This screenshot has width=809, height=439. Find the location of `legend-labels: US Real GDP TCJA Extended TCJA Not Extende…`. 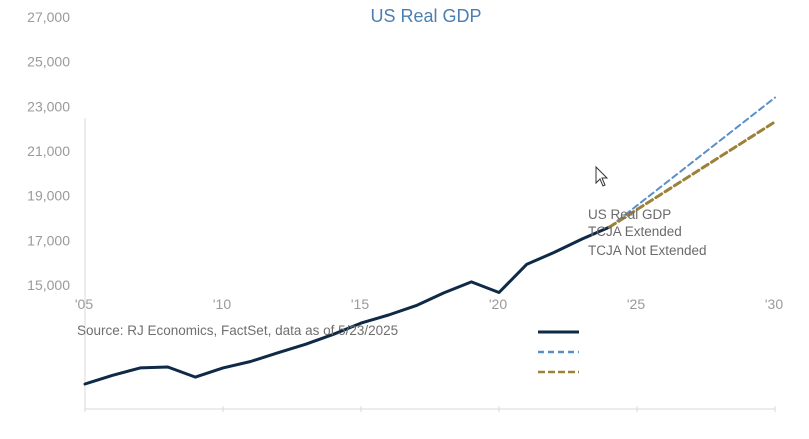

legend-labels: US Real GDP TCJA Extended TCJA Not Extende… is located at coordinates (647, 232).